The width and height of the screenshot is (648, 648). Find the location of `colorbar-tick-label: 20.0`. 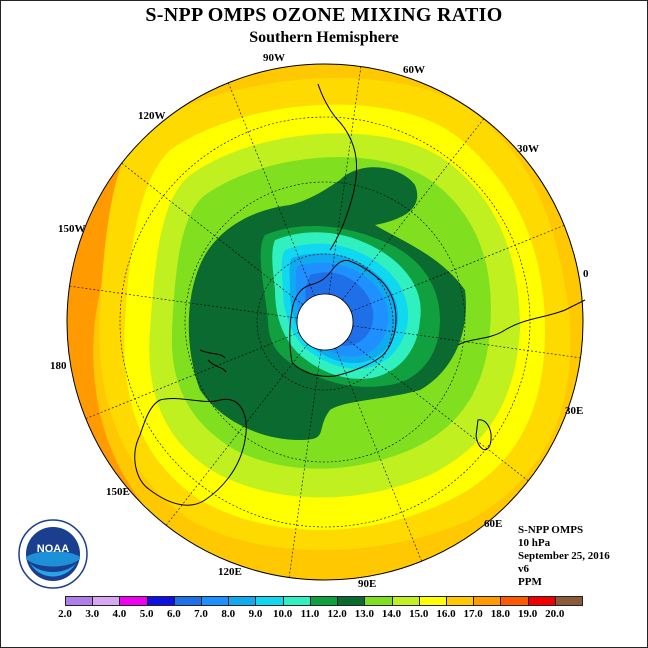

colorbar-tick-label: 20.0 is located at coordinates (555, 614).